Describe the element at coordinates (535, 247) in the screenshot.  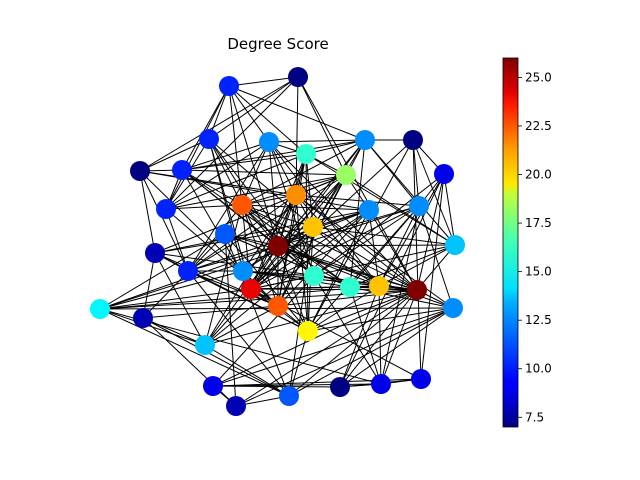
I see `colorbar-ticks: 7.5 10.0 12.5 15.0 17.5 20.0 22.5 25.0` at that location.